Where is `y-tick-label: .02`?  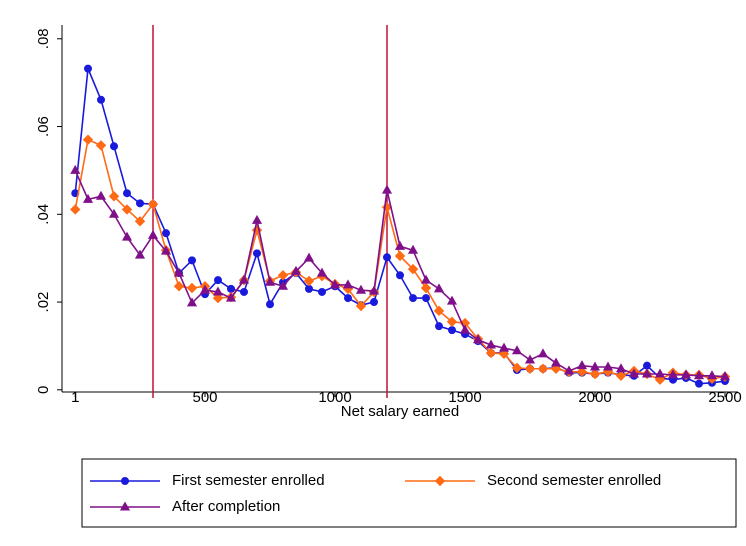
y-tick-label: .02 is located at coordinates (43, 302).